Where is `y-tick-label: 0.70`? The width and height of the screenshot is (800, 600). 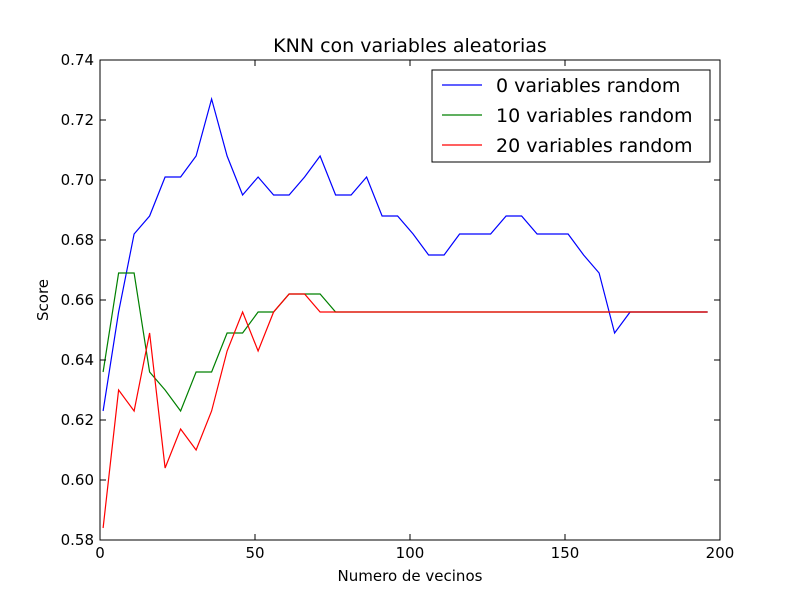 y-tick-label: 0.70 is located at coordinates (77, 180).